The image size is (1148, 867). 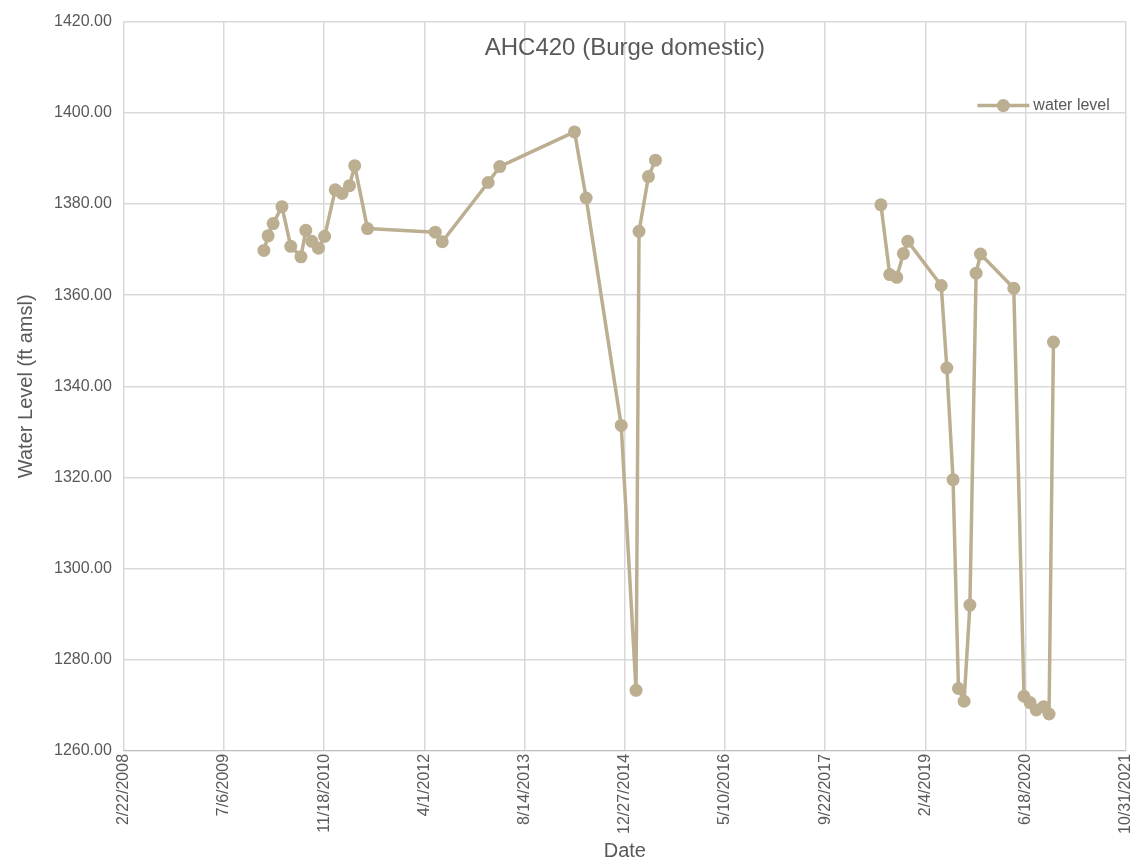 What do you see at coordinates (423, 785) in the screenshot?
I see `x-tick-label: 4/1/2012` at bounding box center [423, 785].